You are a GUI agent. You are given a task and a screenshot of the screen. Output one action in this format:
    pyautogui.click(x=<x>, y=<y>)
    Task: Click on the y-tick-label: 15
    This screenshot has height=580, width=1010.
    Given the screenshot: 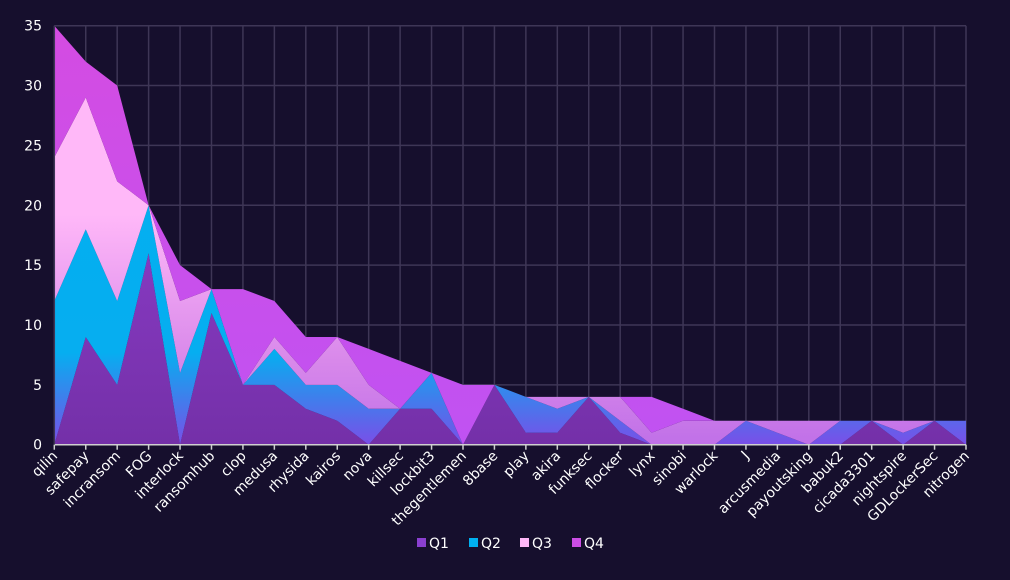 What is the action you would take?
    pyautogui.click(x=33, y=266)
    